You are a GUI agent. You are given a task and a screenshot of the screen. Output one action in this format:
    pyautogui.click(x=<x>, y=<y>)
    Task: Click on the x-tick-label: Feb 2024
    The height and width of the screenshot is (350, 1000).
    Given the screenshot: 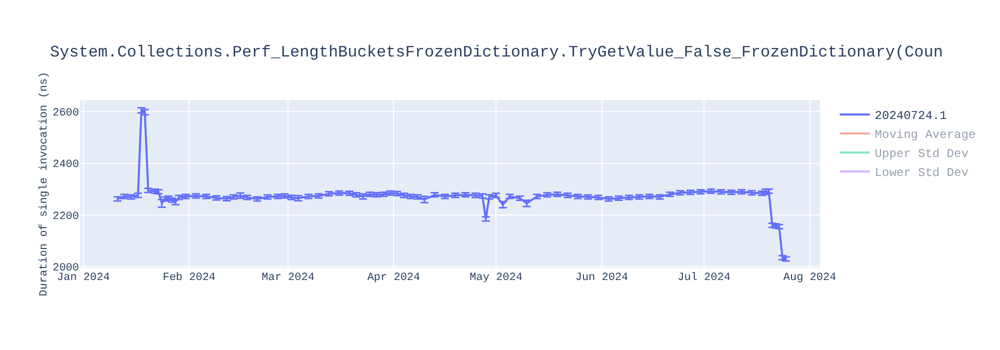 What is the action you would take?
    pyautogui.click(x=189, y=278)
    